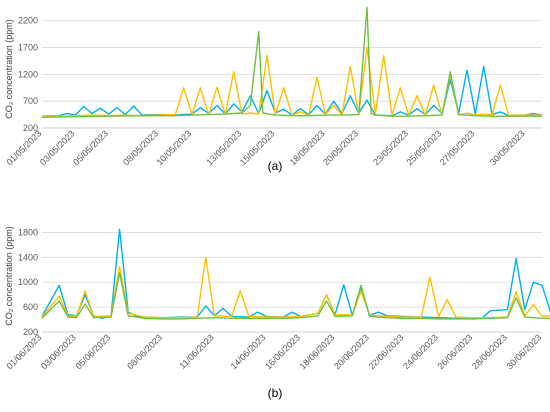 The image size is (550, 412). I want to click on x-tick-label: 30/06/2023, so click(523, 351).